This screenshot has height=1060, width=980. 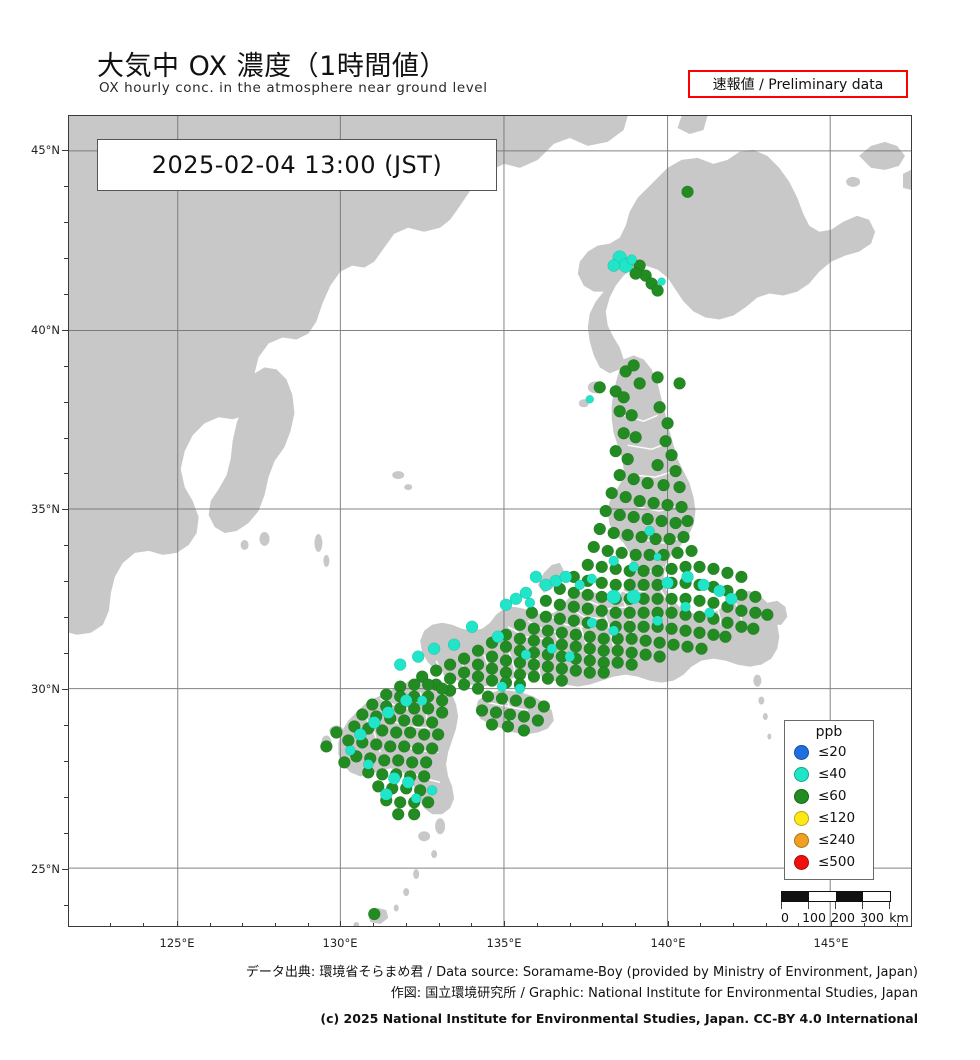 I want to click on scale-label: 300, so click(x=872, y=917).